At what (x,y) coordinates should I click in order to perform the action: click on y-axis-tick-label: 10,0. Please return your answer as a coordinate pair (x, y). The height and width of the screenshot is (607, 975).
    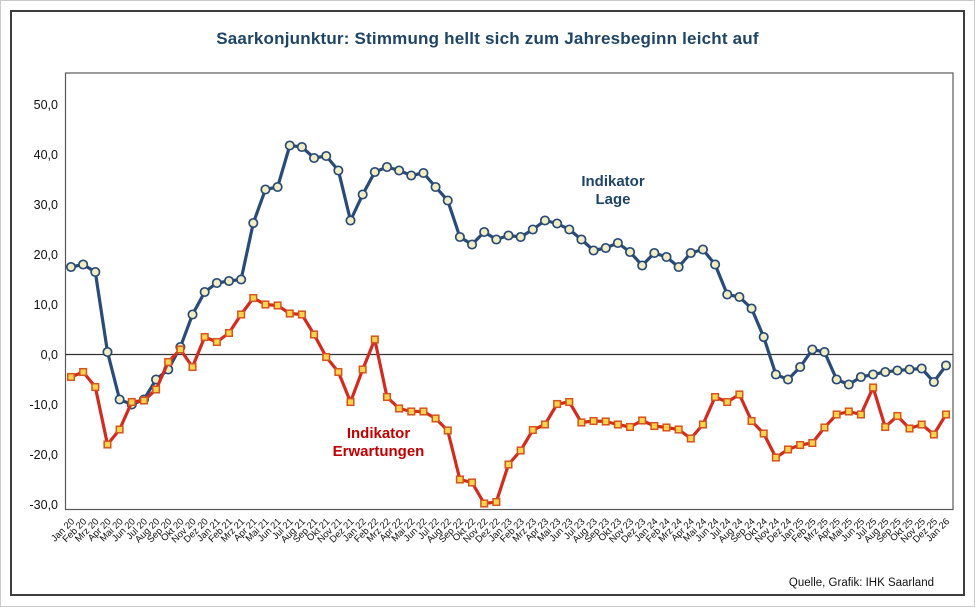
    Looking at the image, I should click on (46, 305).